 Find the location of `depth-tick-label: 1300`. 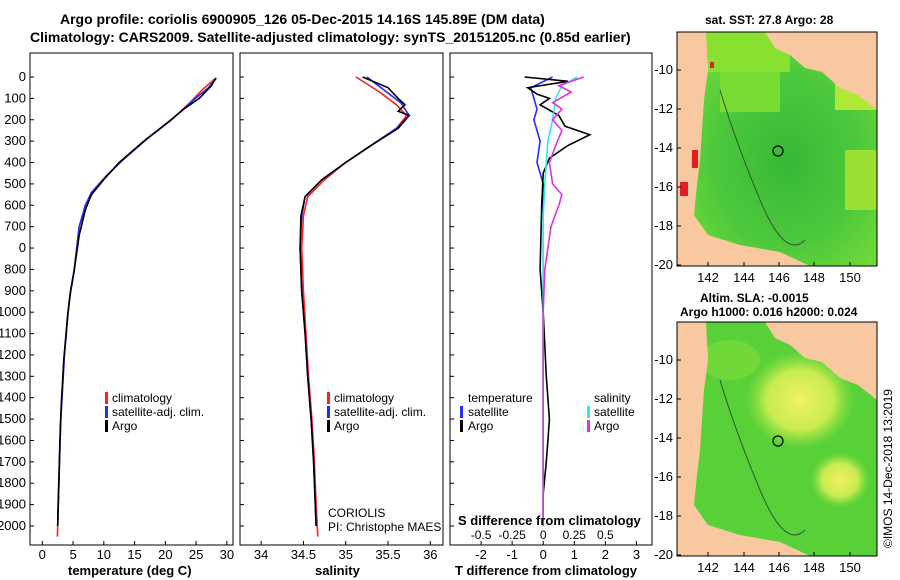

depth-tick-label: 1300 is located at coordinates (13, 375).